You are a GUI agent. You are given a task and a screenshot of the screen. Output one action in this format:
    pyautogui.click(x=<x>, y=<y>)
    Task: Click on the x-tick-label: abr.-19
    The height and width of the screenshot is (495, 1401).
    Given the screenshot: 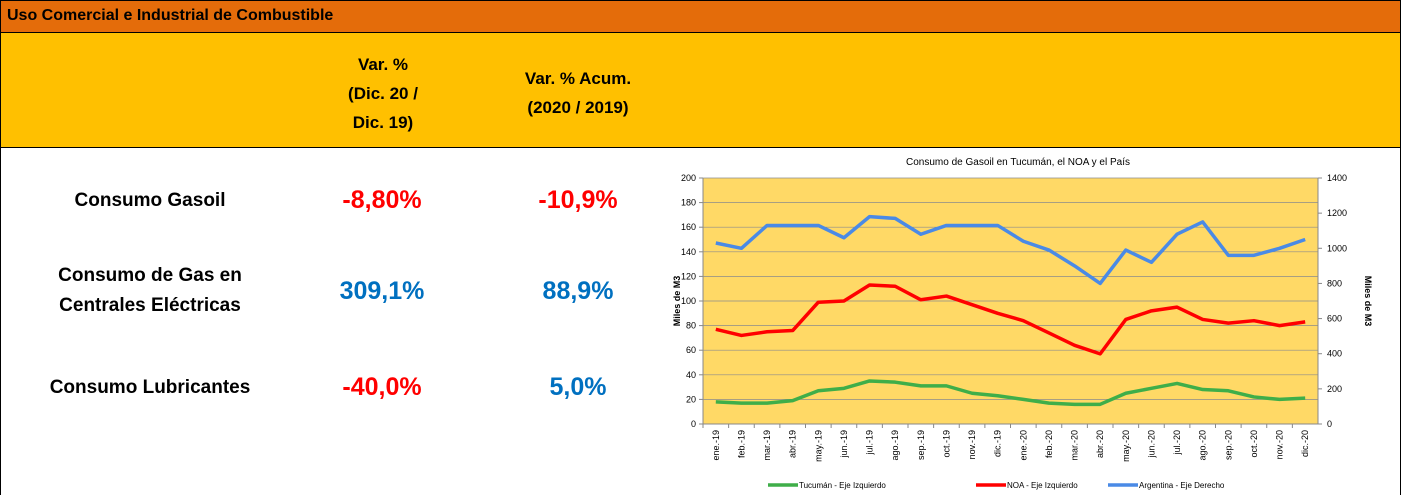 What is the action you would take?
    pyautogui.click(x=793, y=444)
    